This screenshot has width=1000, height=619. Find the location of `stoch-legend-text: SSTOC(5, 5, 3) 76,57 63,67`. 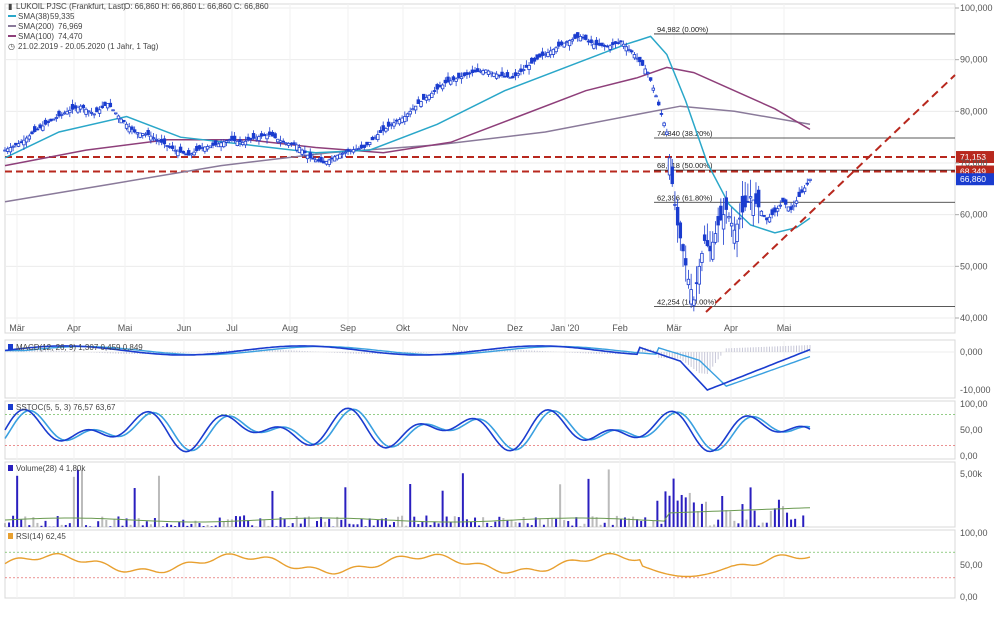

stoch-legend-text: SSTOC(5, 5, 3) 76,57 63,67 is located at coordinates (66, 407).